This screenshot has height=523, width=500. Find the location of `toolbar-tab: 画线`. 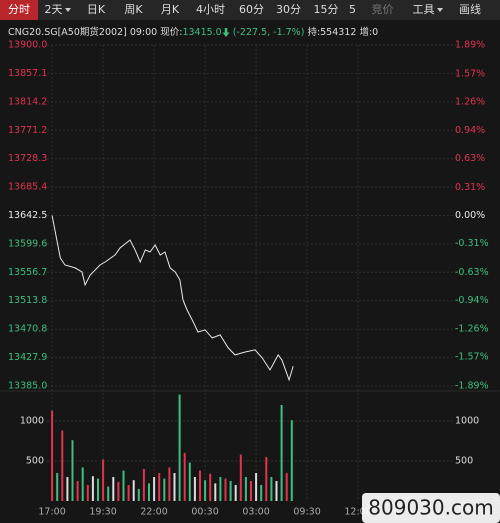

toolbar-tab: 画线 is located at coordinates (470, 10).